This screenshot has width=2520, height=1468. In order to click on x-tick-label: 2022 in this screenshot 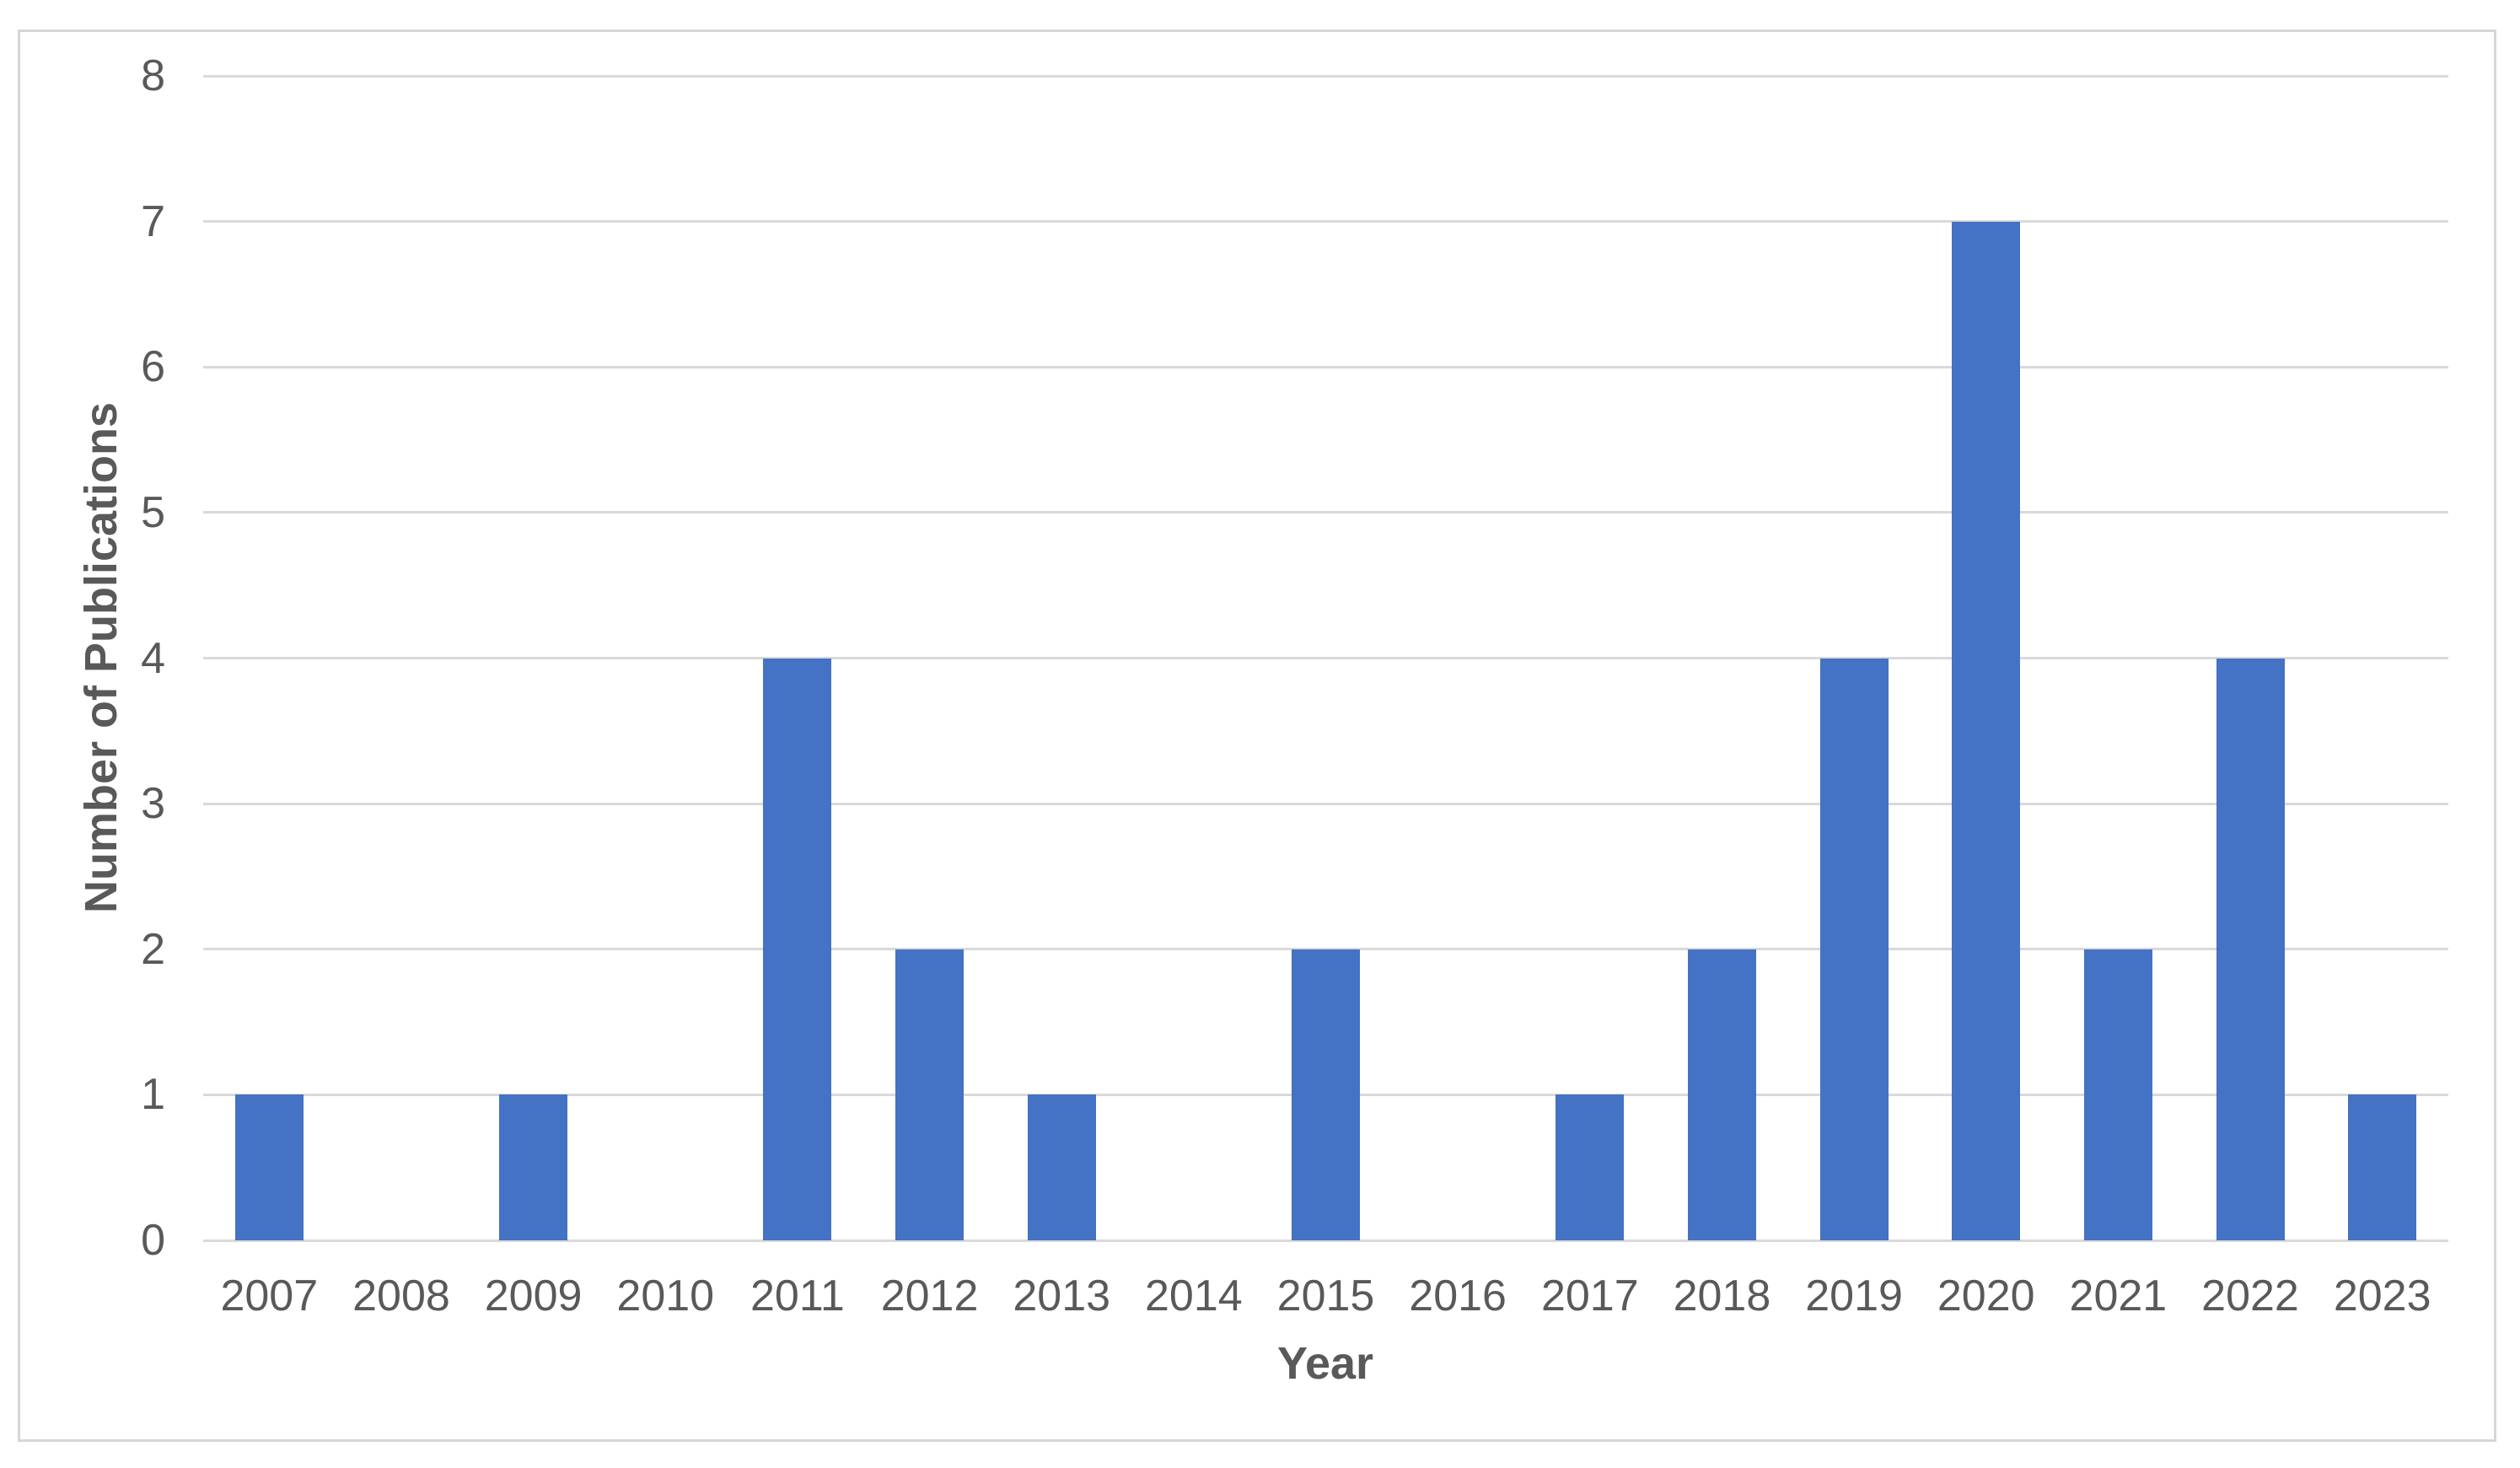, I will do `click(2250, 1296)`.